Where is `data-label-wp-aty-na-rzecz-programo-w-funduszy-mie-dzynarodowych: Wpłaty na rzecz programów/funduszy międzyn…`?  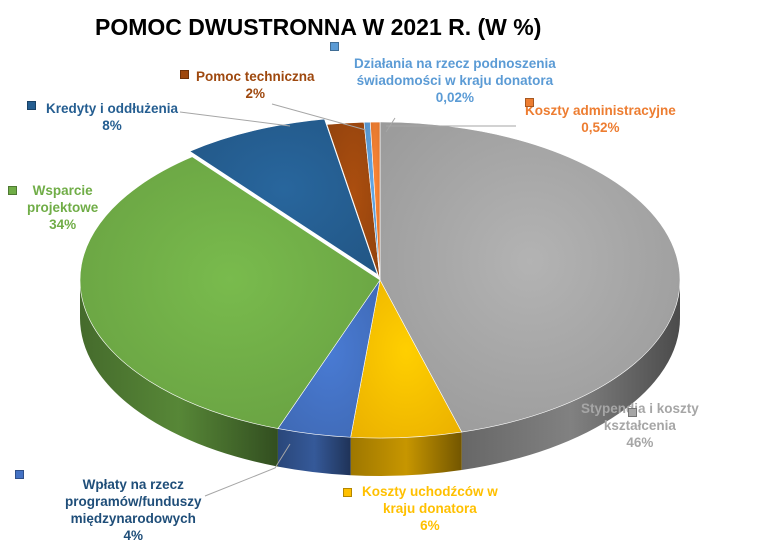
data-label-wp-aty-na-rzecz-programo-w-funduszy-mie-dzynarodowych: Wpłaty na rzecz programów/funduszy międzyn… is located at coordinates (133, 510).